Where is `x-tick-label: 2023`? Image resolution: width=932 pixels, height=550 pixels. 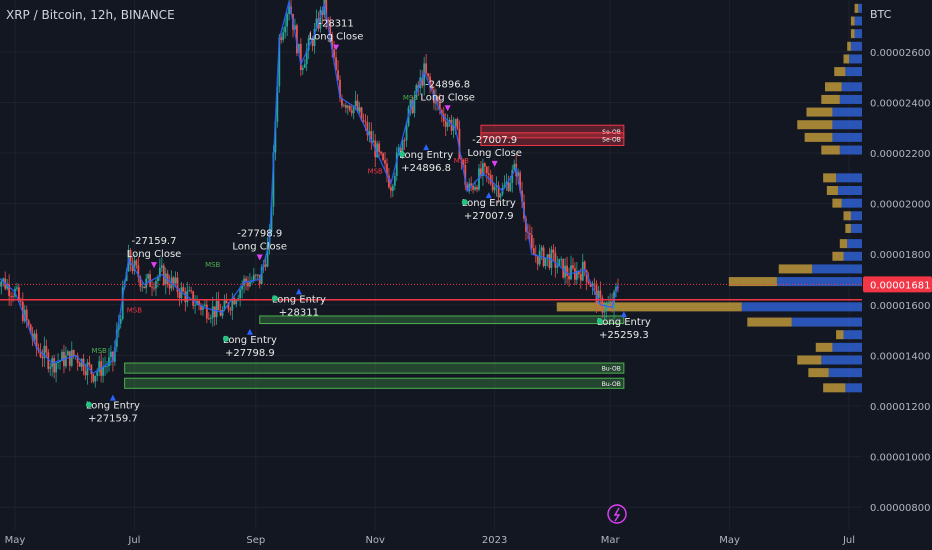 x-tick-label: 2023 is located at coordinates (494, 540).